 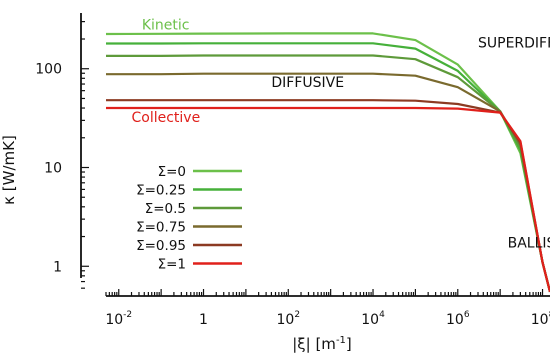 What do you see at coordinates (189, 218) in the screenshot?
I see `legend: Σ=0 Σ=0.25 Σ=0.5 Σ=0.75 Σ=0.95 Σ=1` at bounding box center [189, 218].